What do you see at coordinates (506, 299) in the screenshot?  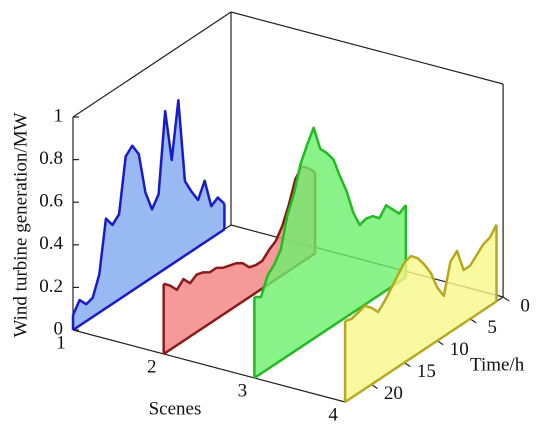 I see `x-tick` at bounding box center [506, 299].